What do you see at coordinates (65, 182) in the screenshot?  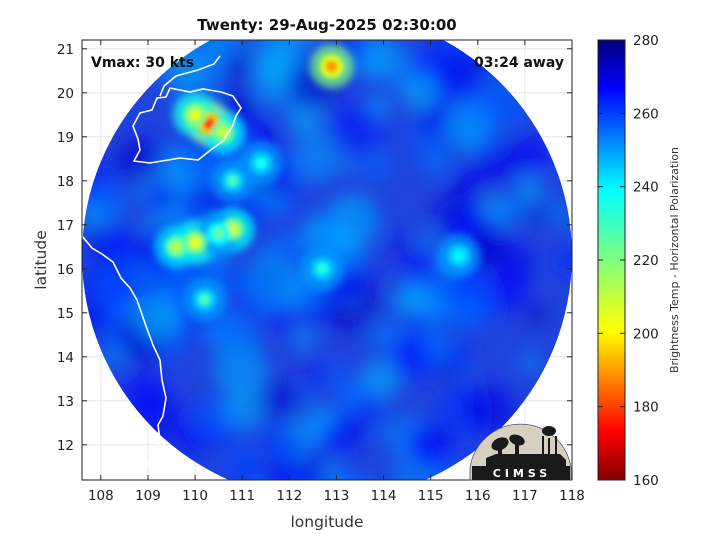 I see `y-tick-label: 18` at bounding box center [65, 182].